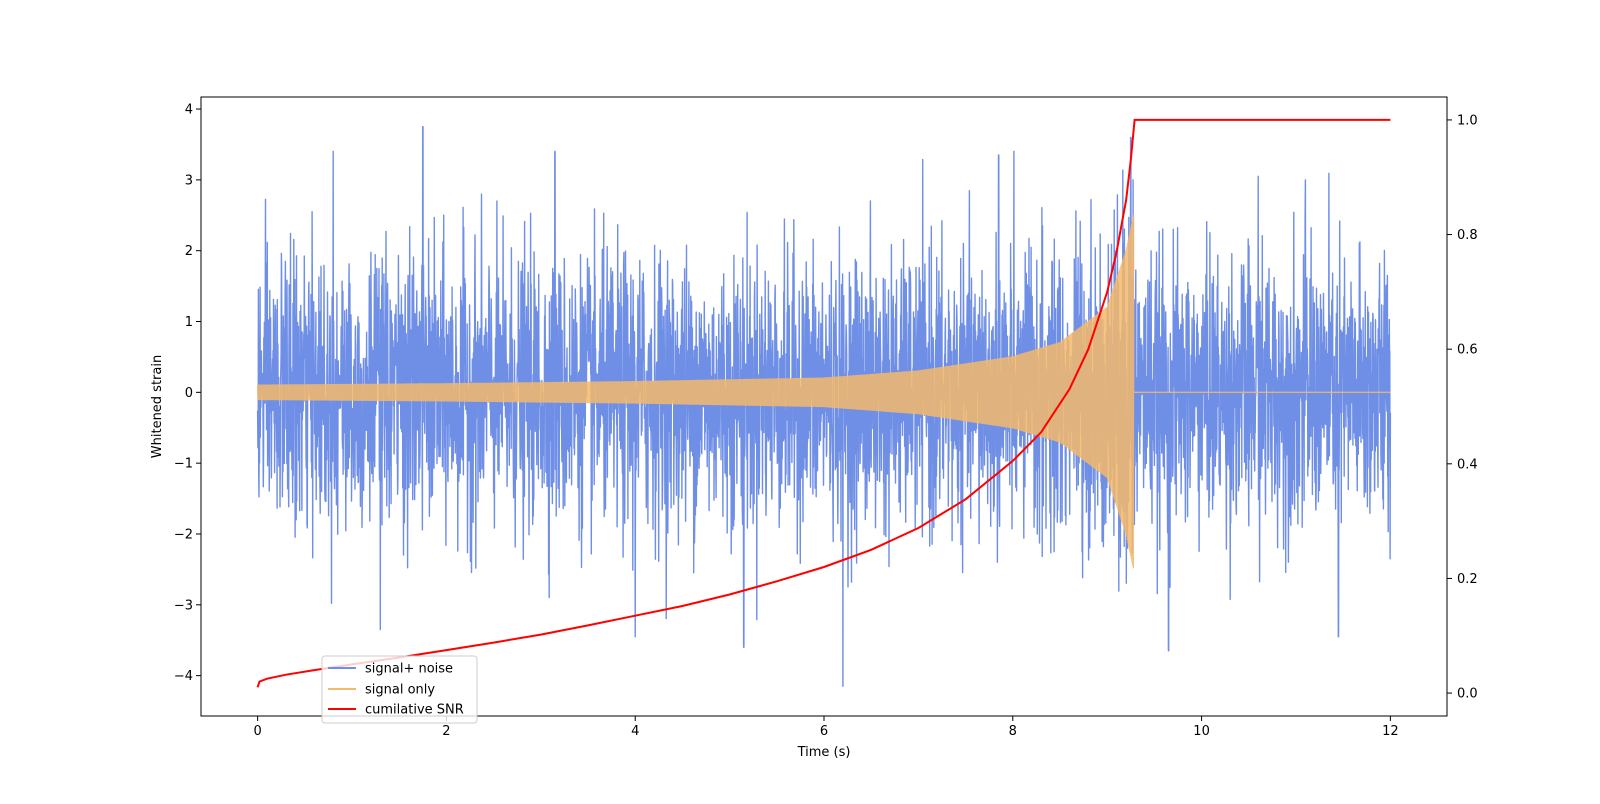 The height and width of the screenshot is (804, 1600). Describe the element at coordinates (409, 669) in the screenshot. I see `legend-label-signal-noise: signal+ noise` at that location.